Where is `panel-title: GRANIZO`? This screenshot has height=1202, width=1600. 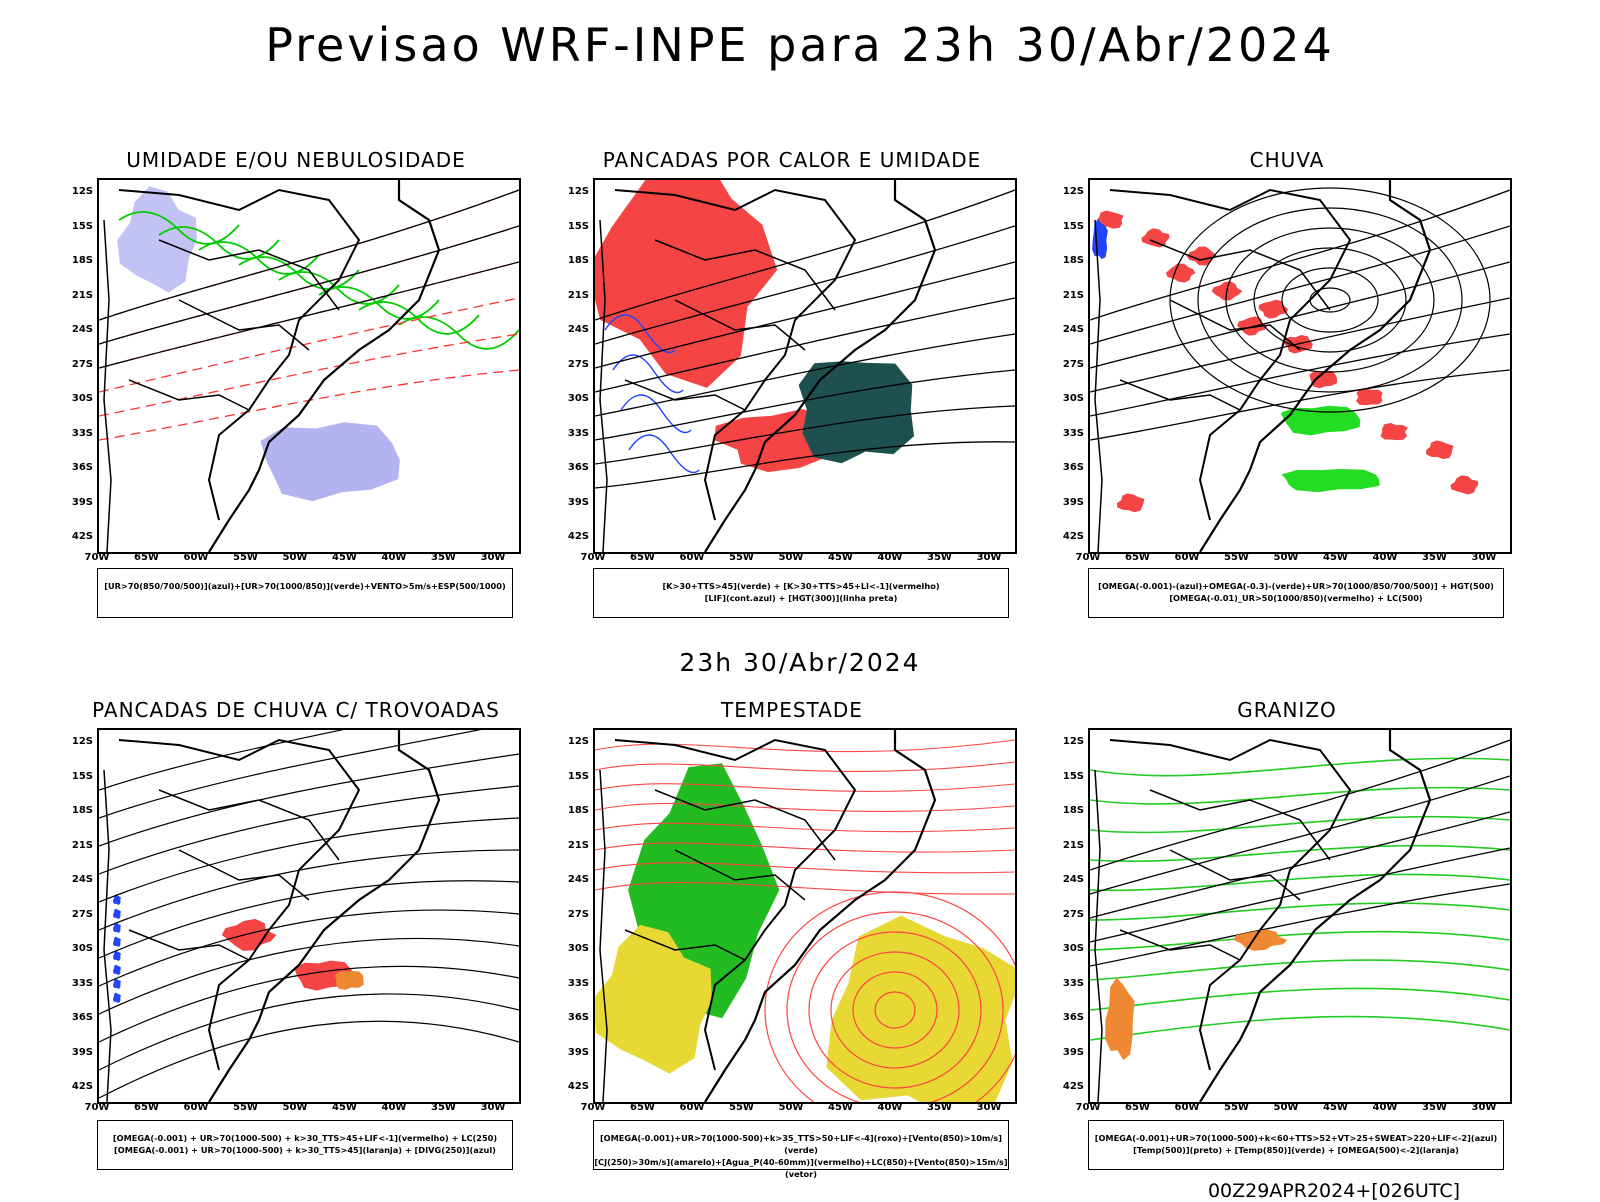 panel-title: GRANIZO is located at coordinates (1287, 710).